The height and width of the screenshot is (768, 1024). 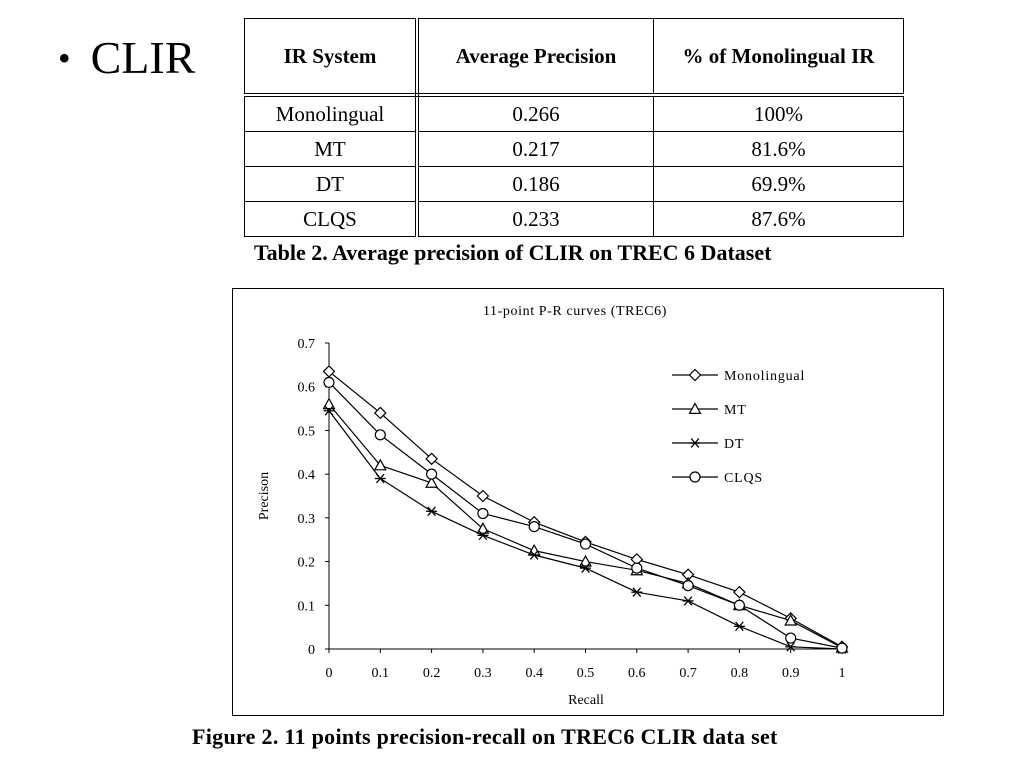 I want to click on x-tick-label: 0.1, so click(x=381, y=673).